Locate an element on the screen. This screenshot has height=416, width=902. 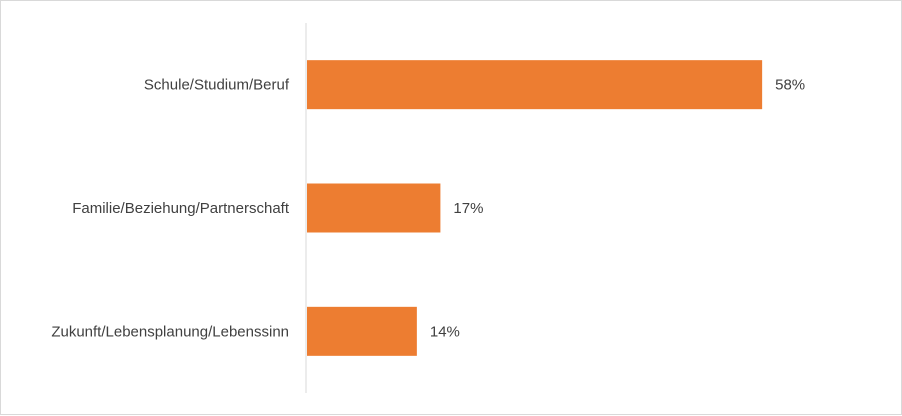
category-label-2: Familie/Beziehung/Partnerschaft is located at coordinates (181, 208).